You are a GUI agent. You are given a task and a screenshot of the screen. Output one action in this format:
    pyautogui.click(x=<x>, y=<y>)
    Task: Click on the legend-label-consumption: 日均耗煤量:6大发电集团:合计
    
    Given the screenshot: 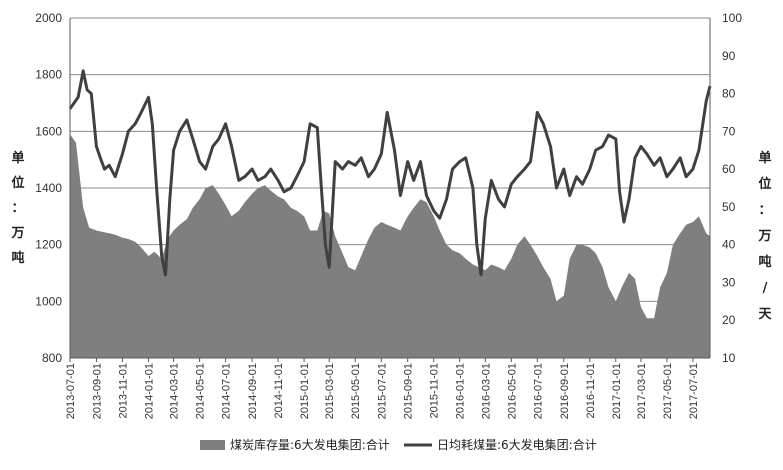 What is the action you would take?
    pyautogui.click(x=517, y=444)
    